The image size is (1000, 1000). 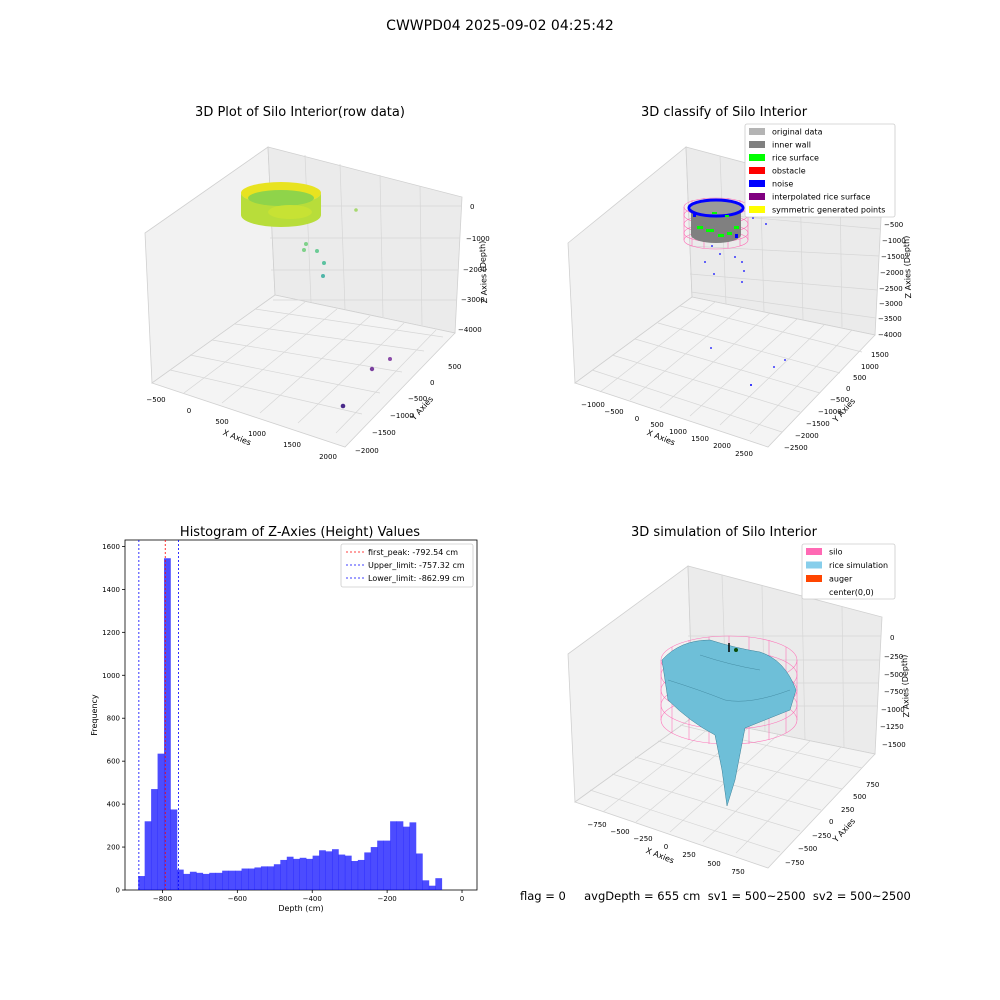 I want to click on svg-text: −3000, so click(x=473, y=300).